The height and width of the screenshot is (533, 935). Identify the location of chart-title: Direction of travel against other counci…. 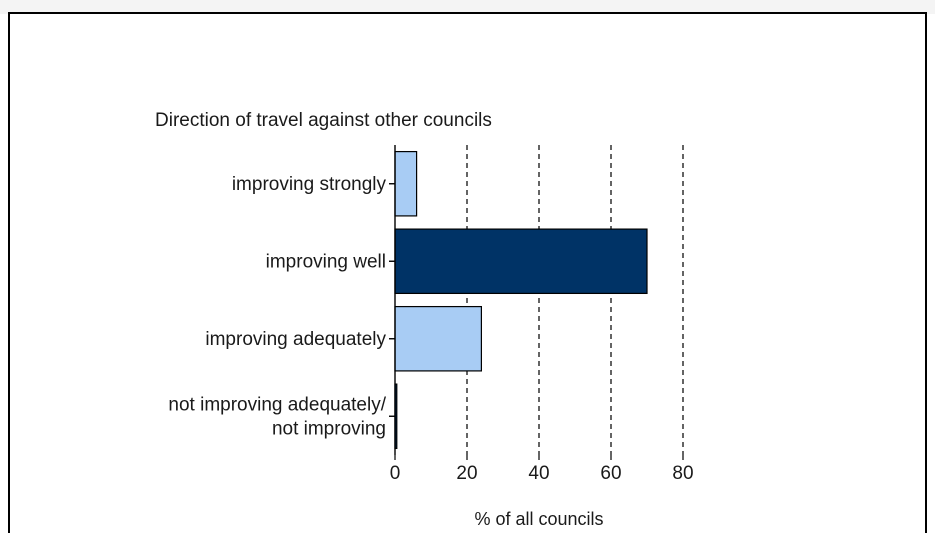
(323, 120).